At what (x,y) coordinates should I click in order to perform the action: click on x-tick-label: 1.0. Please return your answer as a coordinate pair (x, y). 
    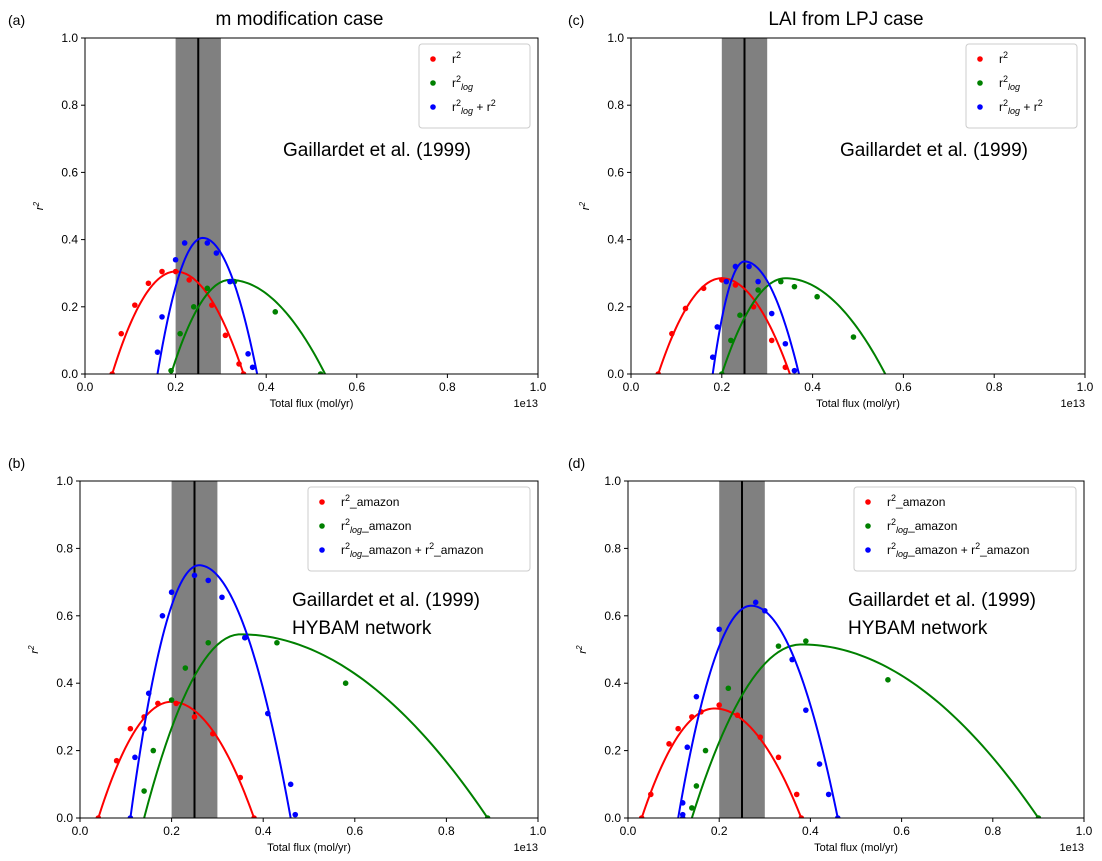
    Looking at the image, I should click on (538, 831).